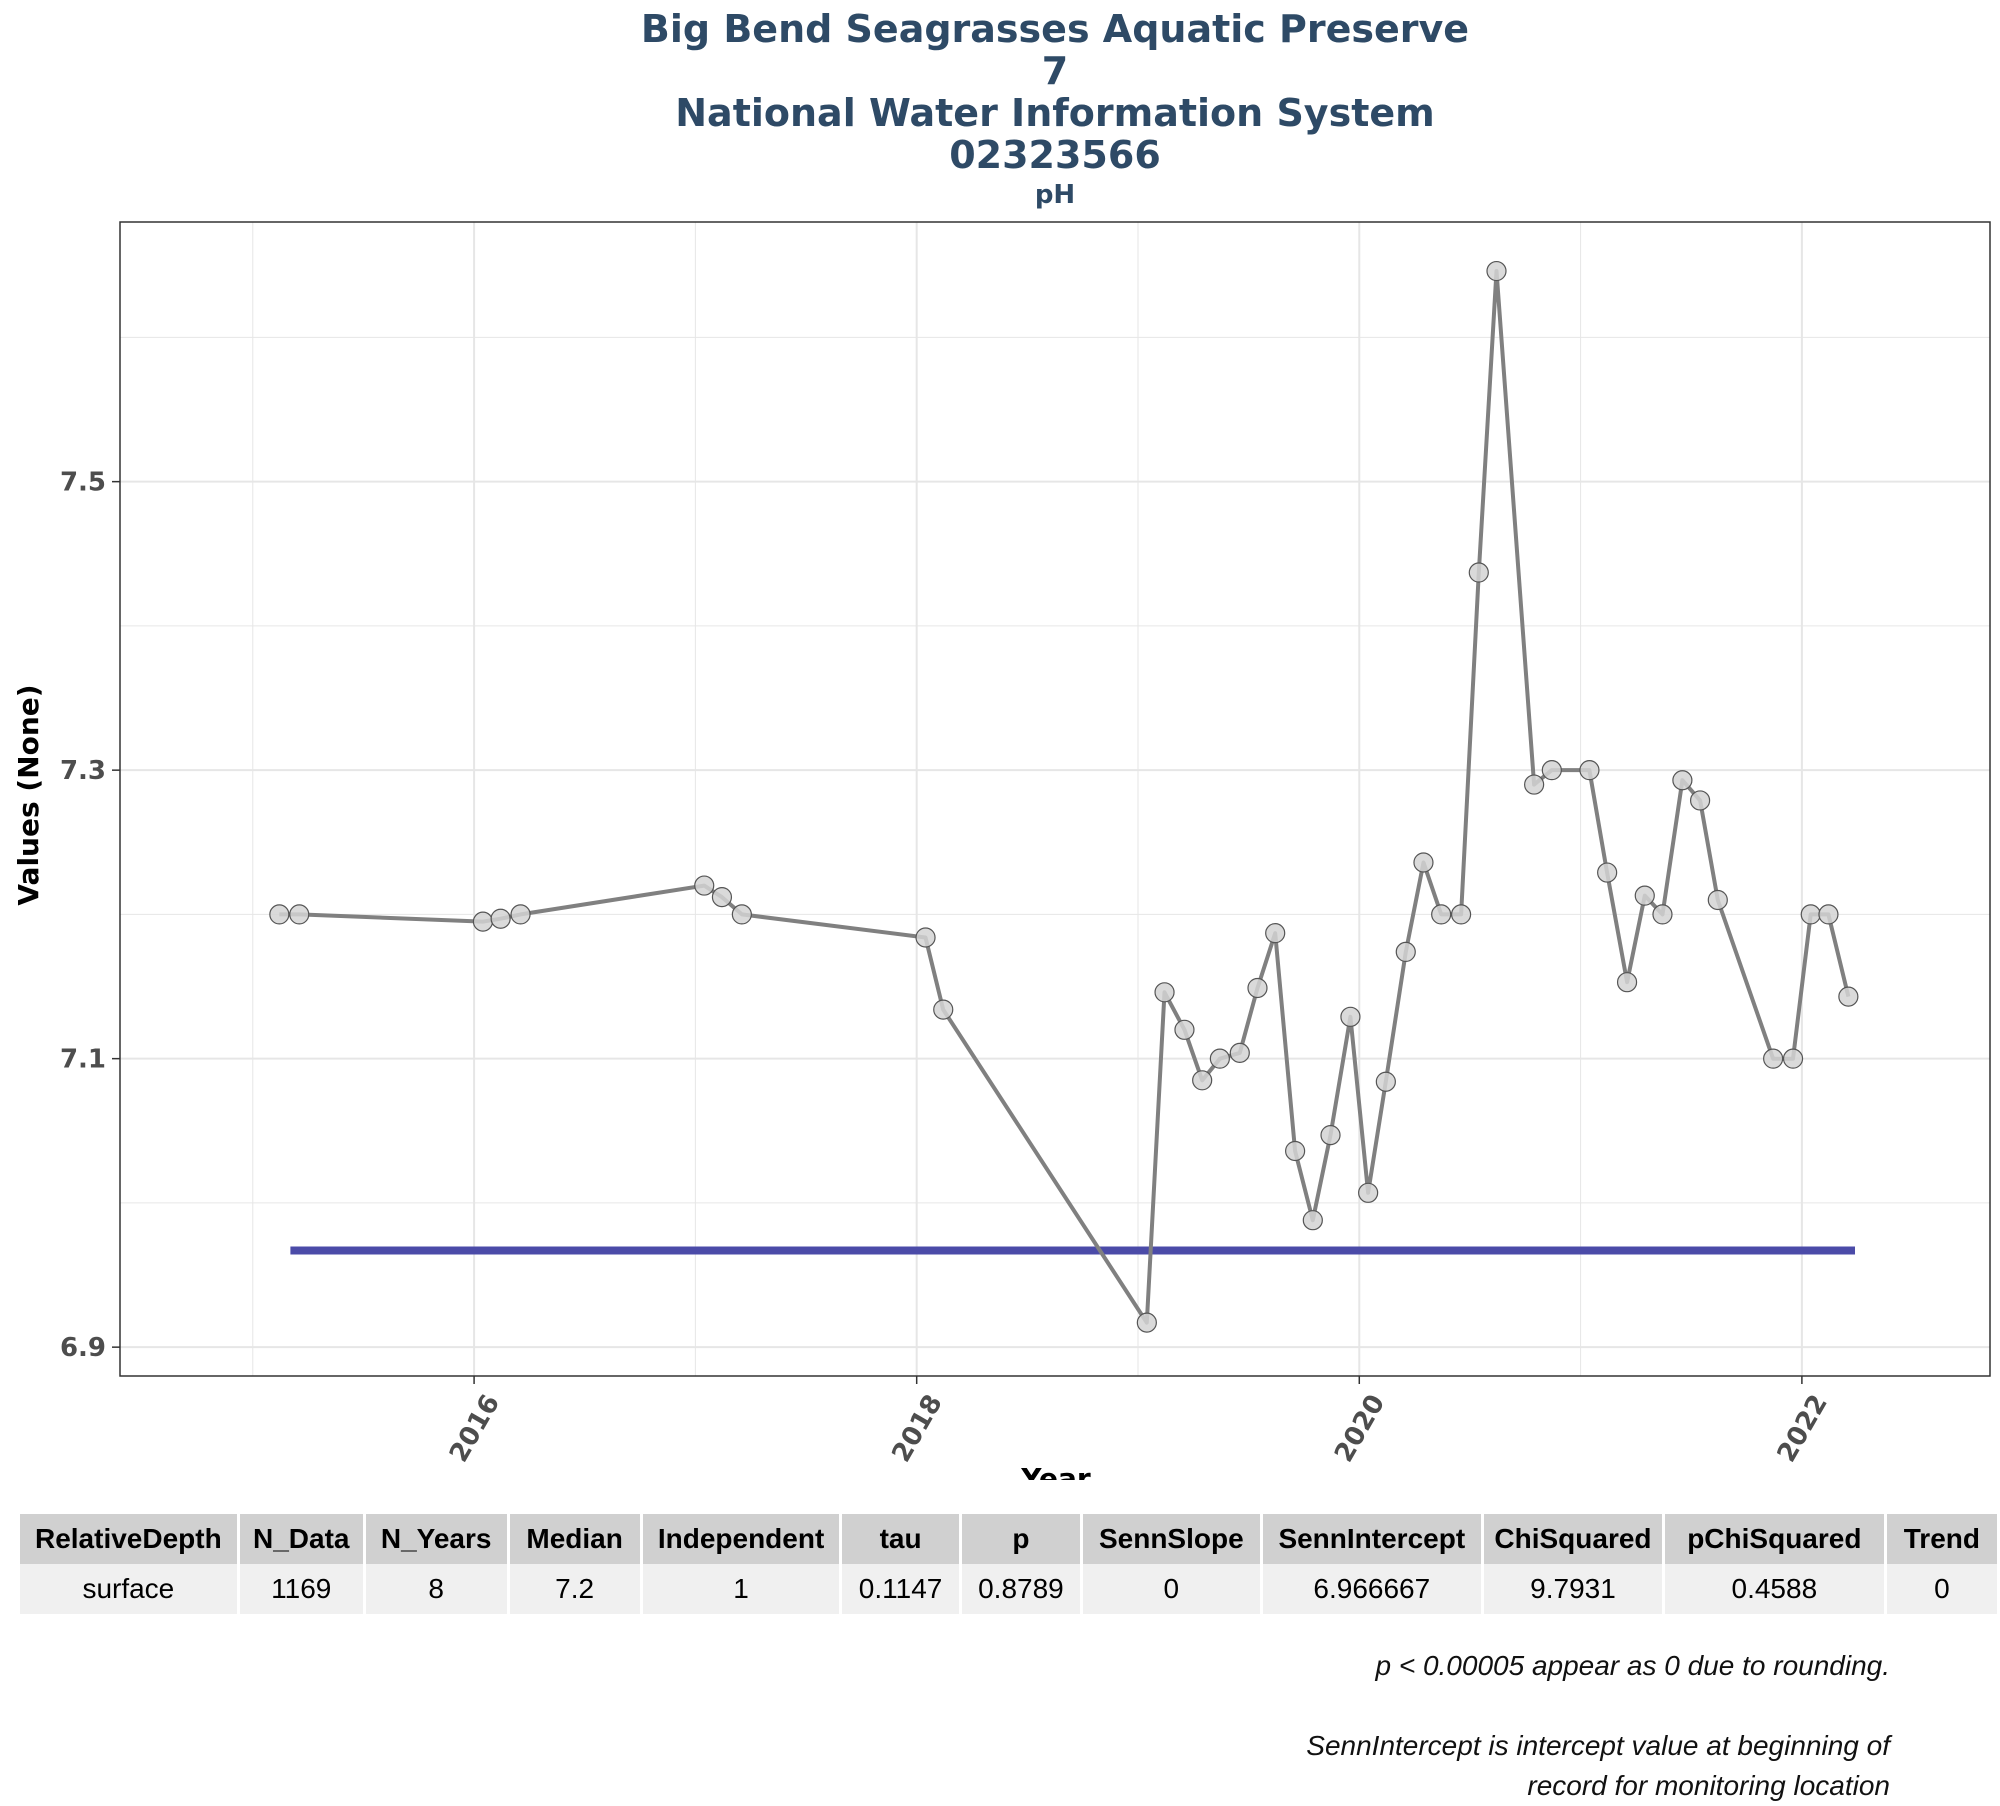  What do you see at coordinates (1055, 195) in the screenshot?
I see `chart-subtitle: pH` at bounding box center [1055, 195].